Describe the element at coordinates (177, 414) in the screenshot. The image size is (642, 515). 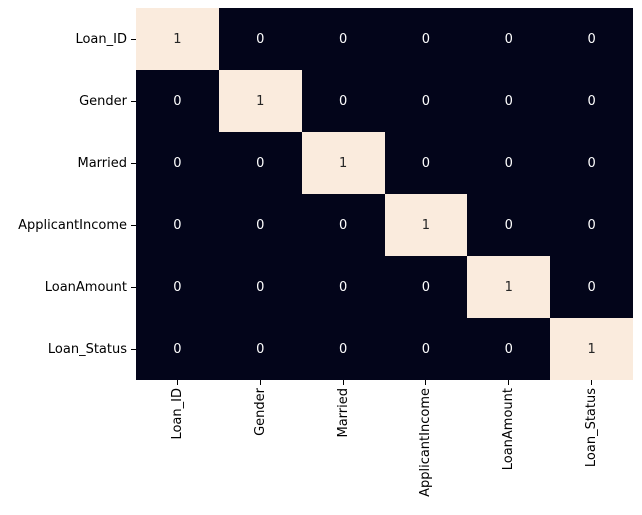
I see `x-tick-label: Loan_ID` at that location.